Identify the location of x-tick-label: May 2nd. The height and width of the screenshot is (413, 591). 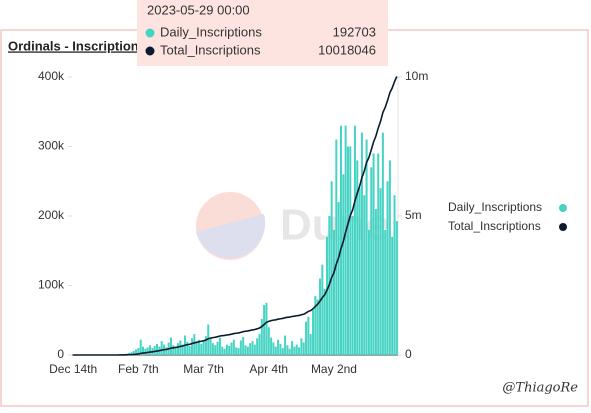
(334, 369).